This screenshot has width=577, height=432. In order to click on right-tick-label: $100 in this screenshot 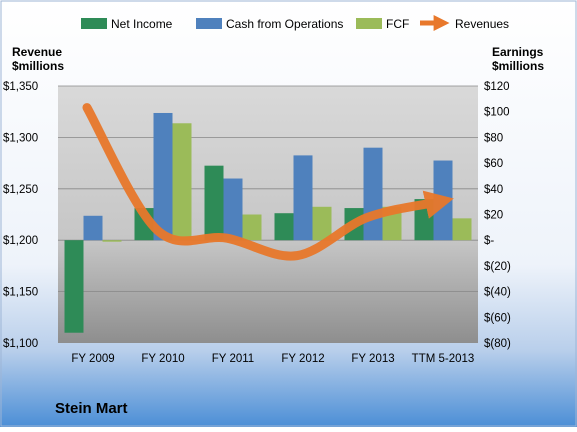, I will do `click(497, 113)`.